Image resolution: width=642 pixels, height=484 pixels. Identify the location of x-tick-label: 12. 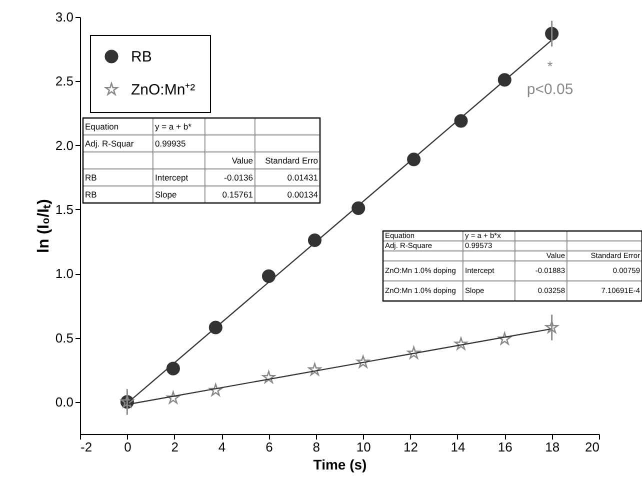
(411, 447).